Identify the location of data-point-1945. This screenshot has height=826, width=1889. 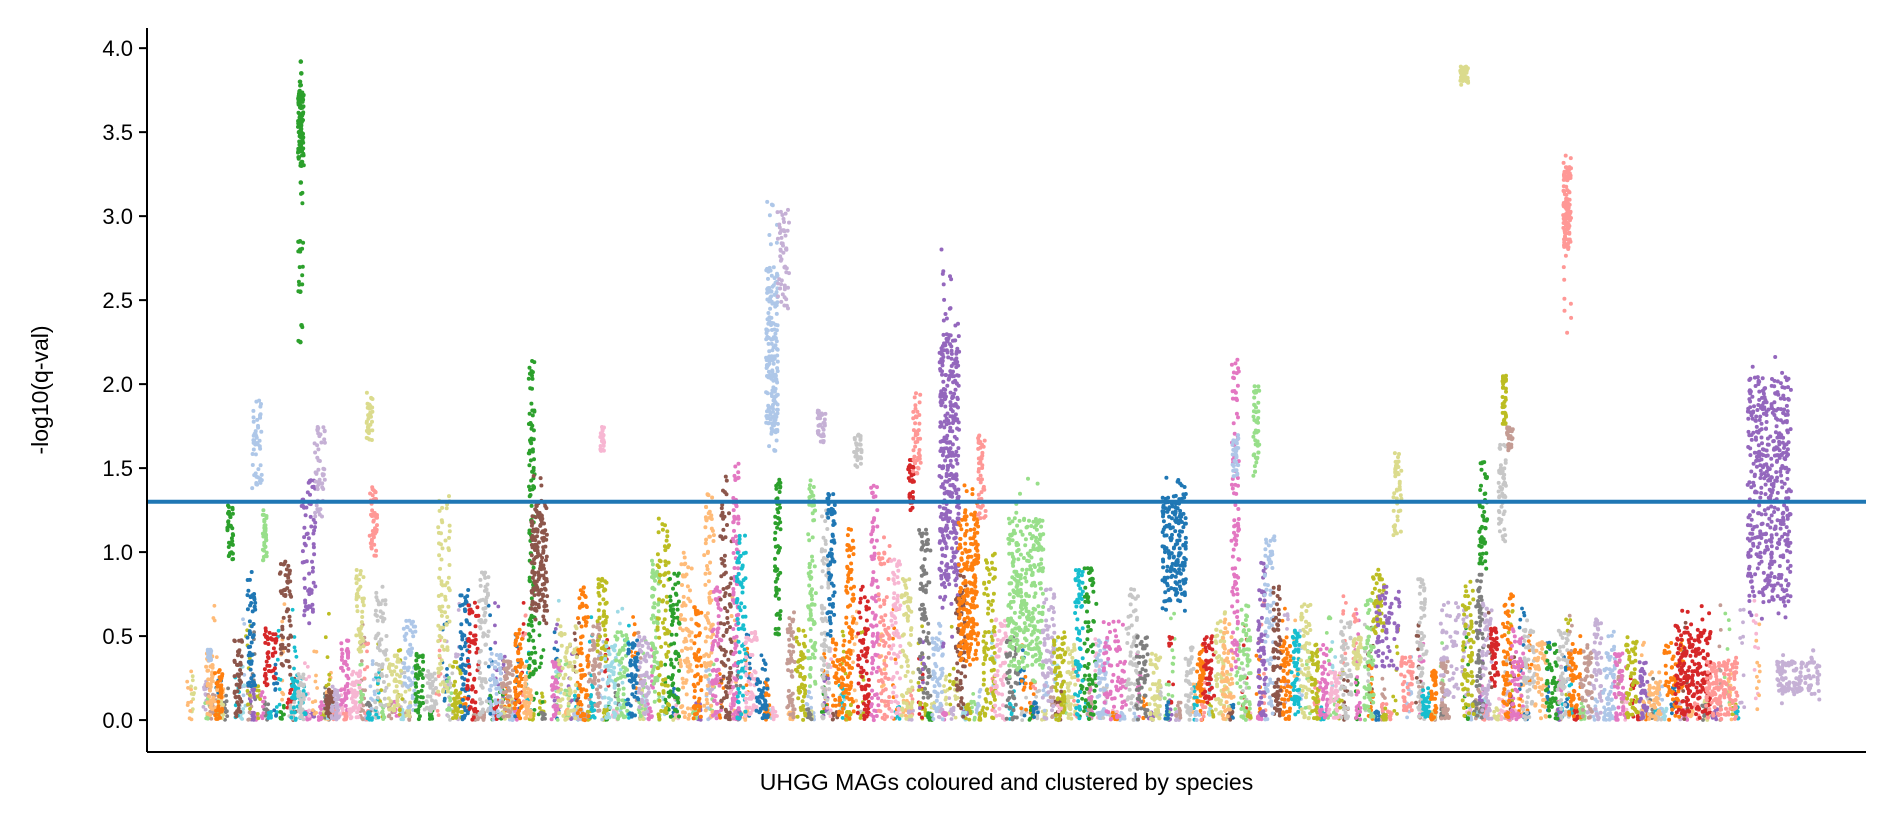
(1416, 678).